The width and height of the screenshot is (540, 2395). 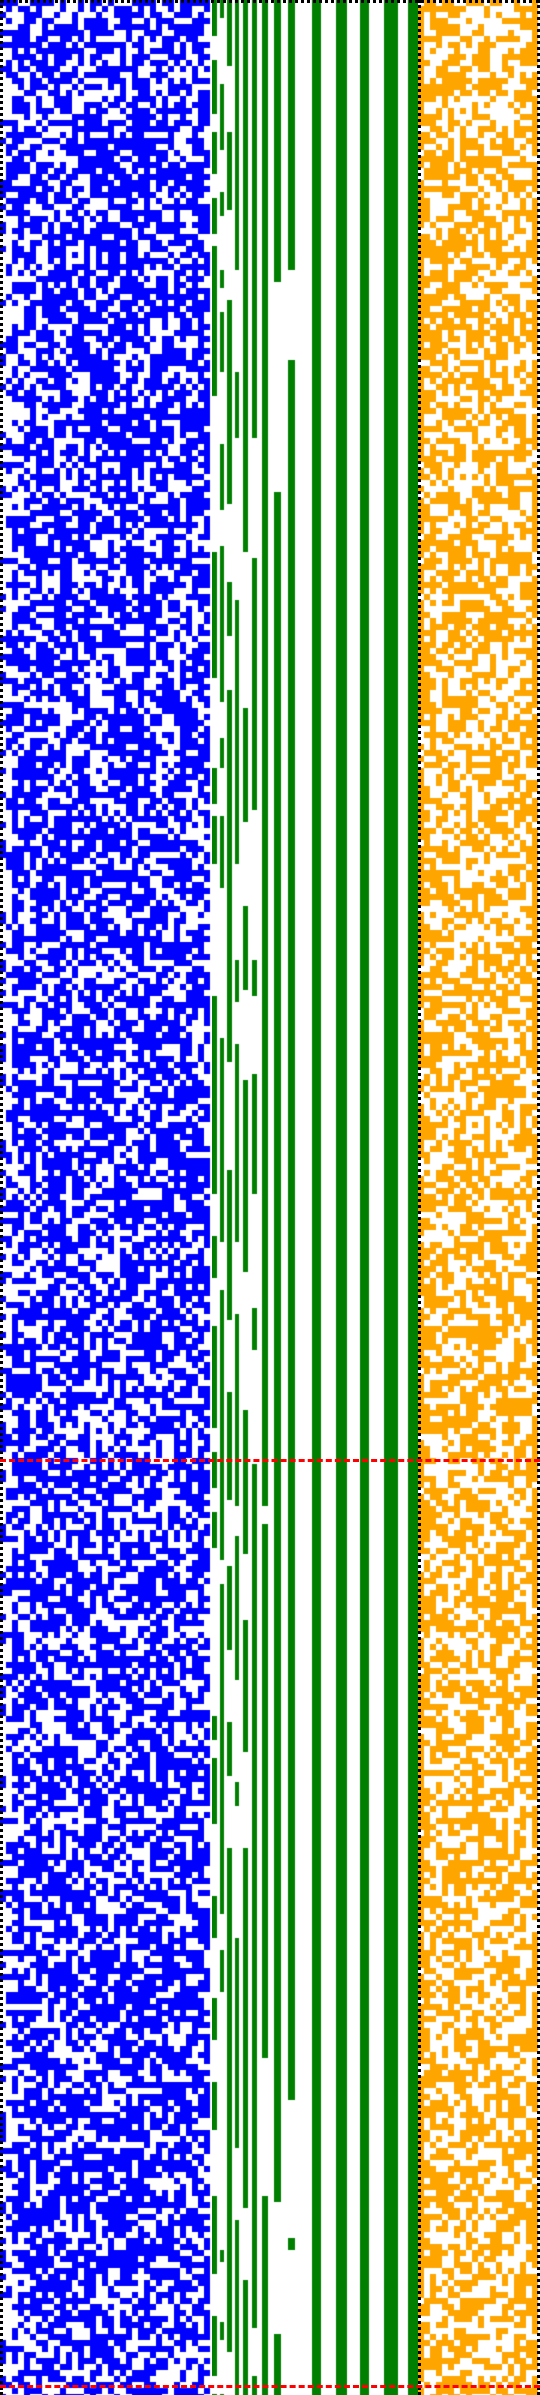 I want to click on middle-dotted-separator, so click(x=419, y=1197).